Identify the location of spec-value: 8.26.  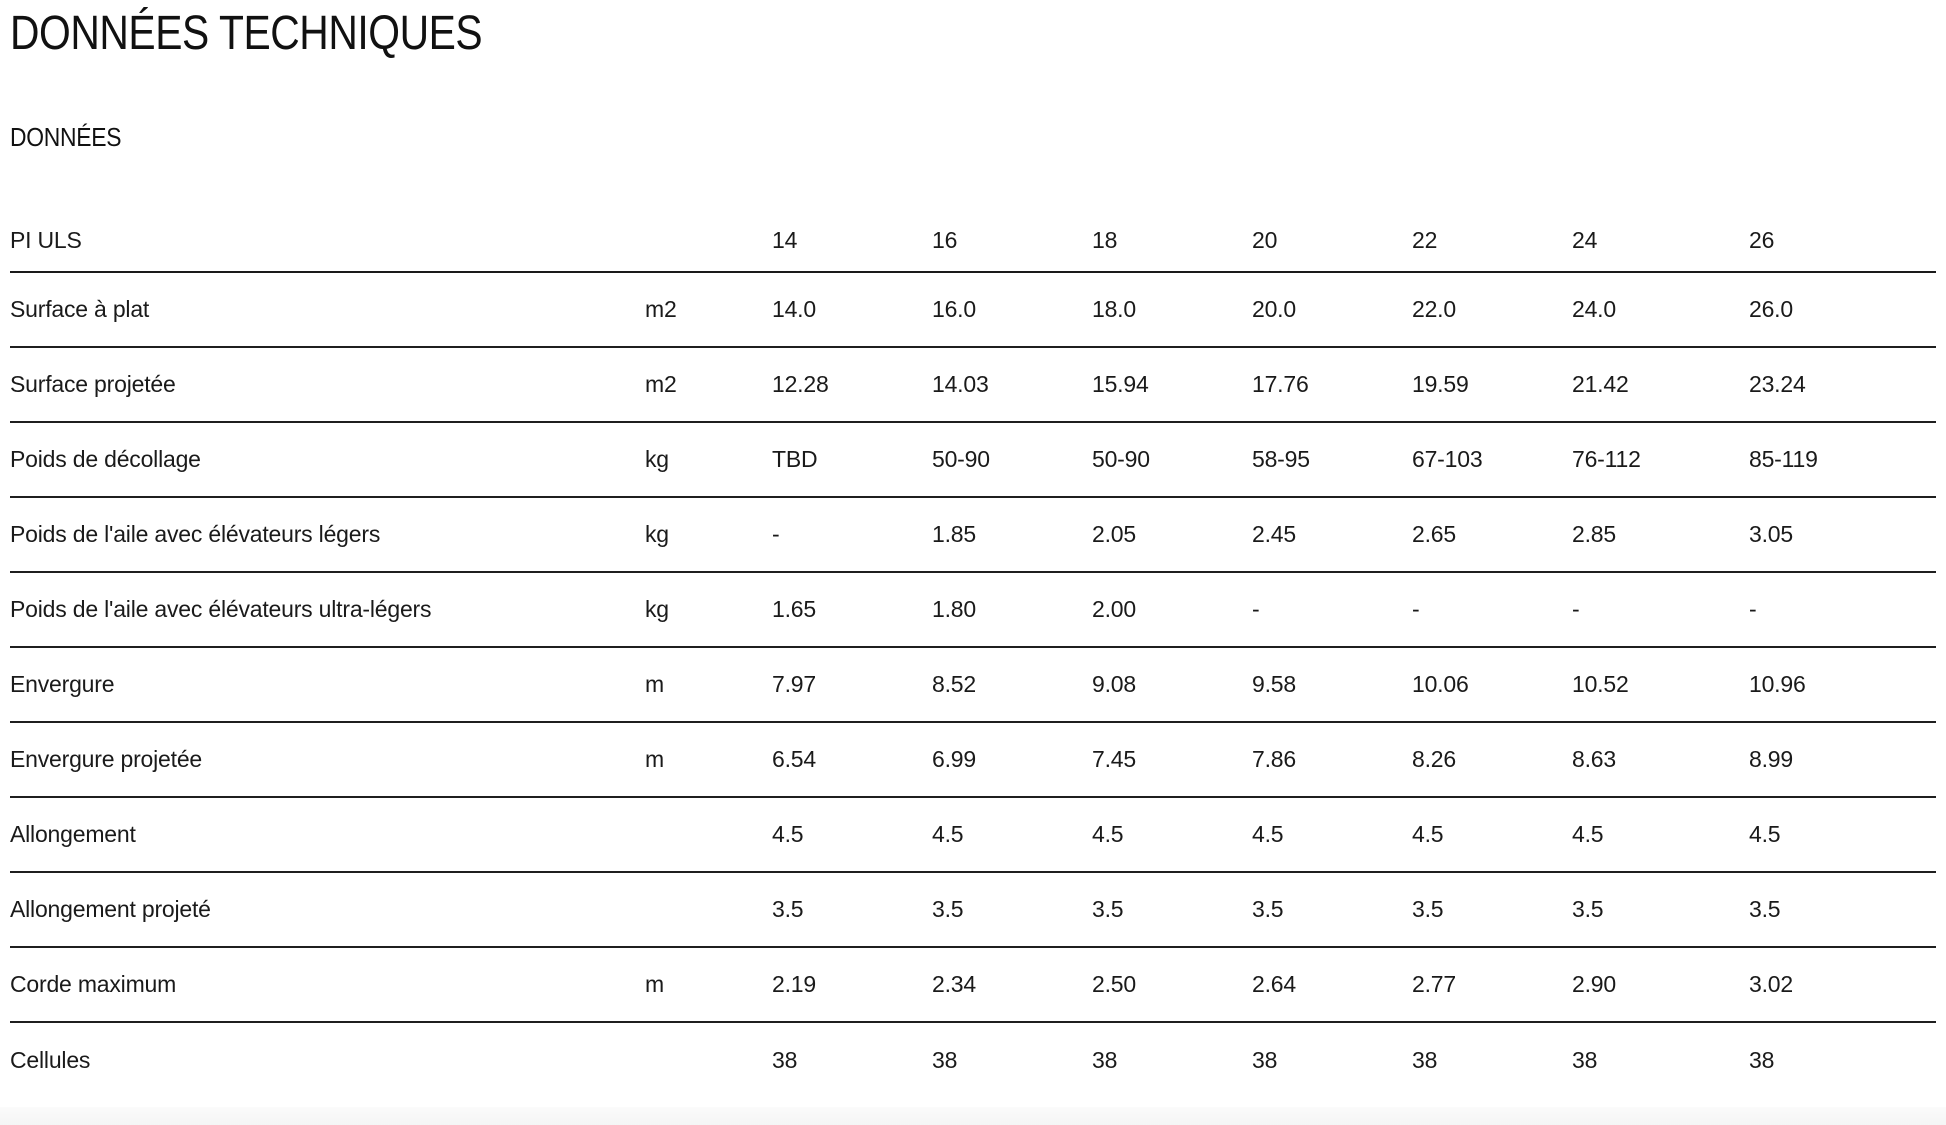
(1492, 760).